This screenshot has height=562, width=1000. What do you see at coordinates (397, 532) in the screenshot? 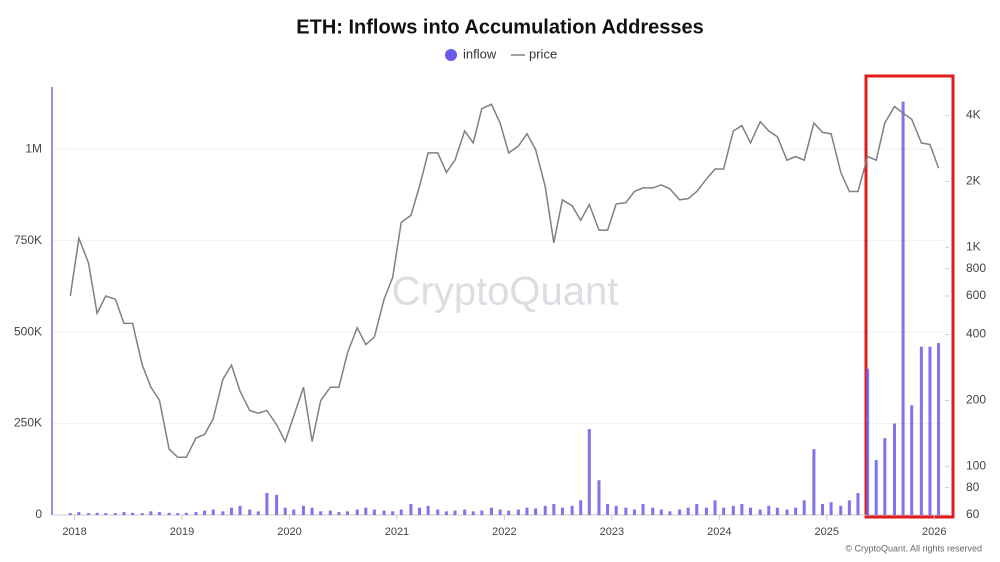
I see `x-tick-label: 2021` at bounding box center [397, 532].